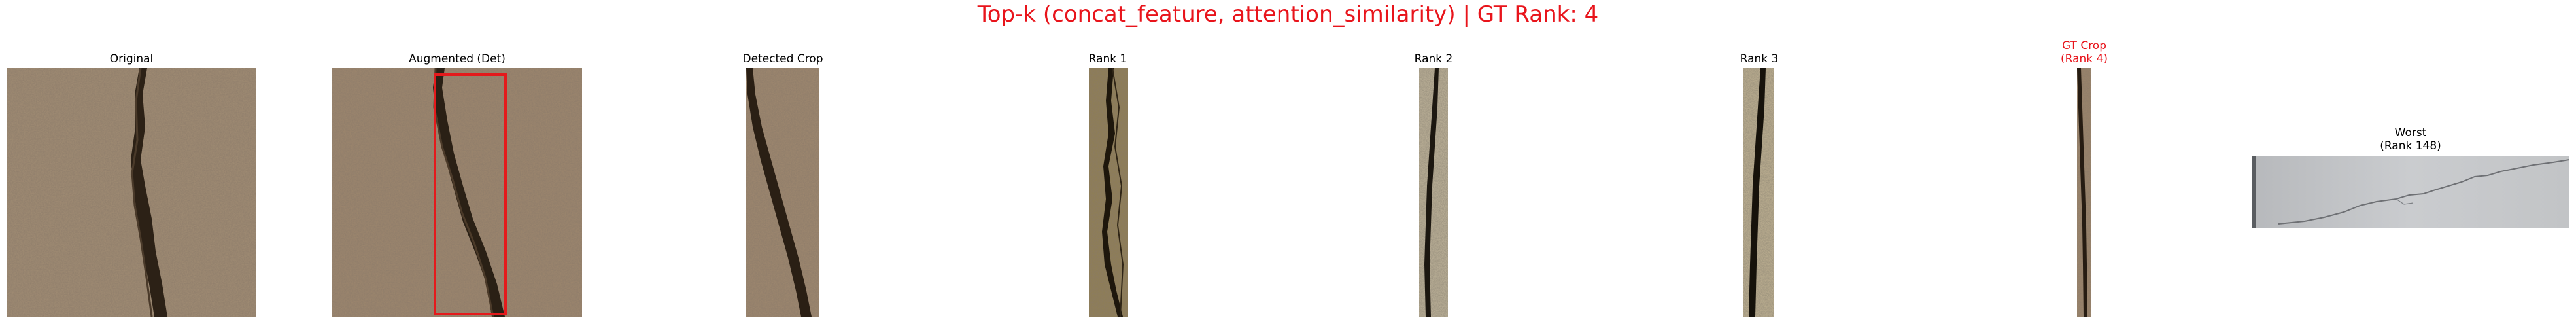 This screenshot has height=324, width=2576. What do you see at coordinates (2411, 192) in the screenshot?
I see `worst-image` at bounding box center [2411, 192].